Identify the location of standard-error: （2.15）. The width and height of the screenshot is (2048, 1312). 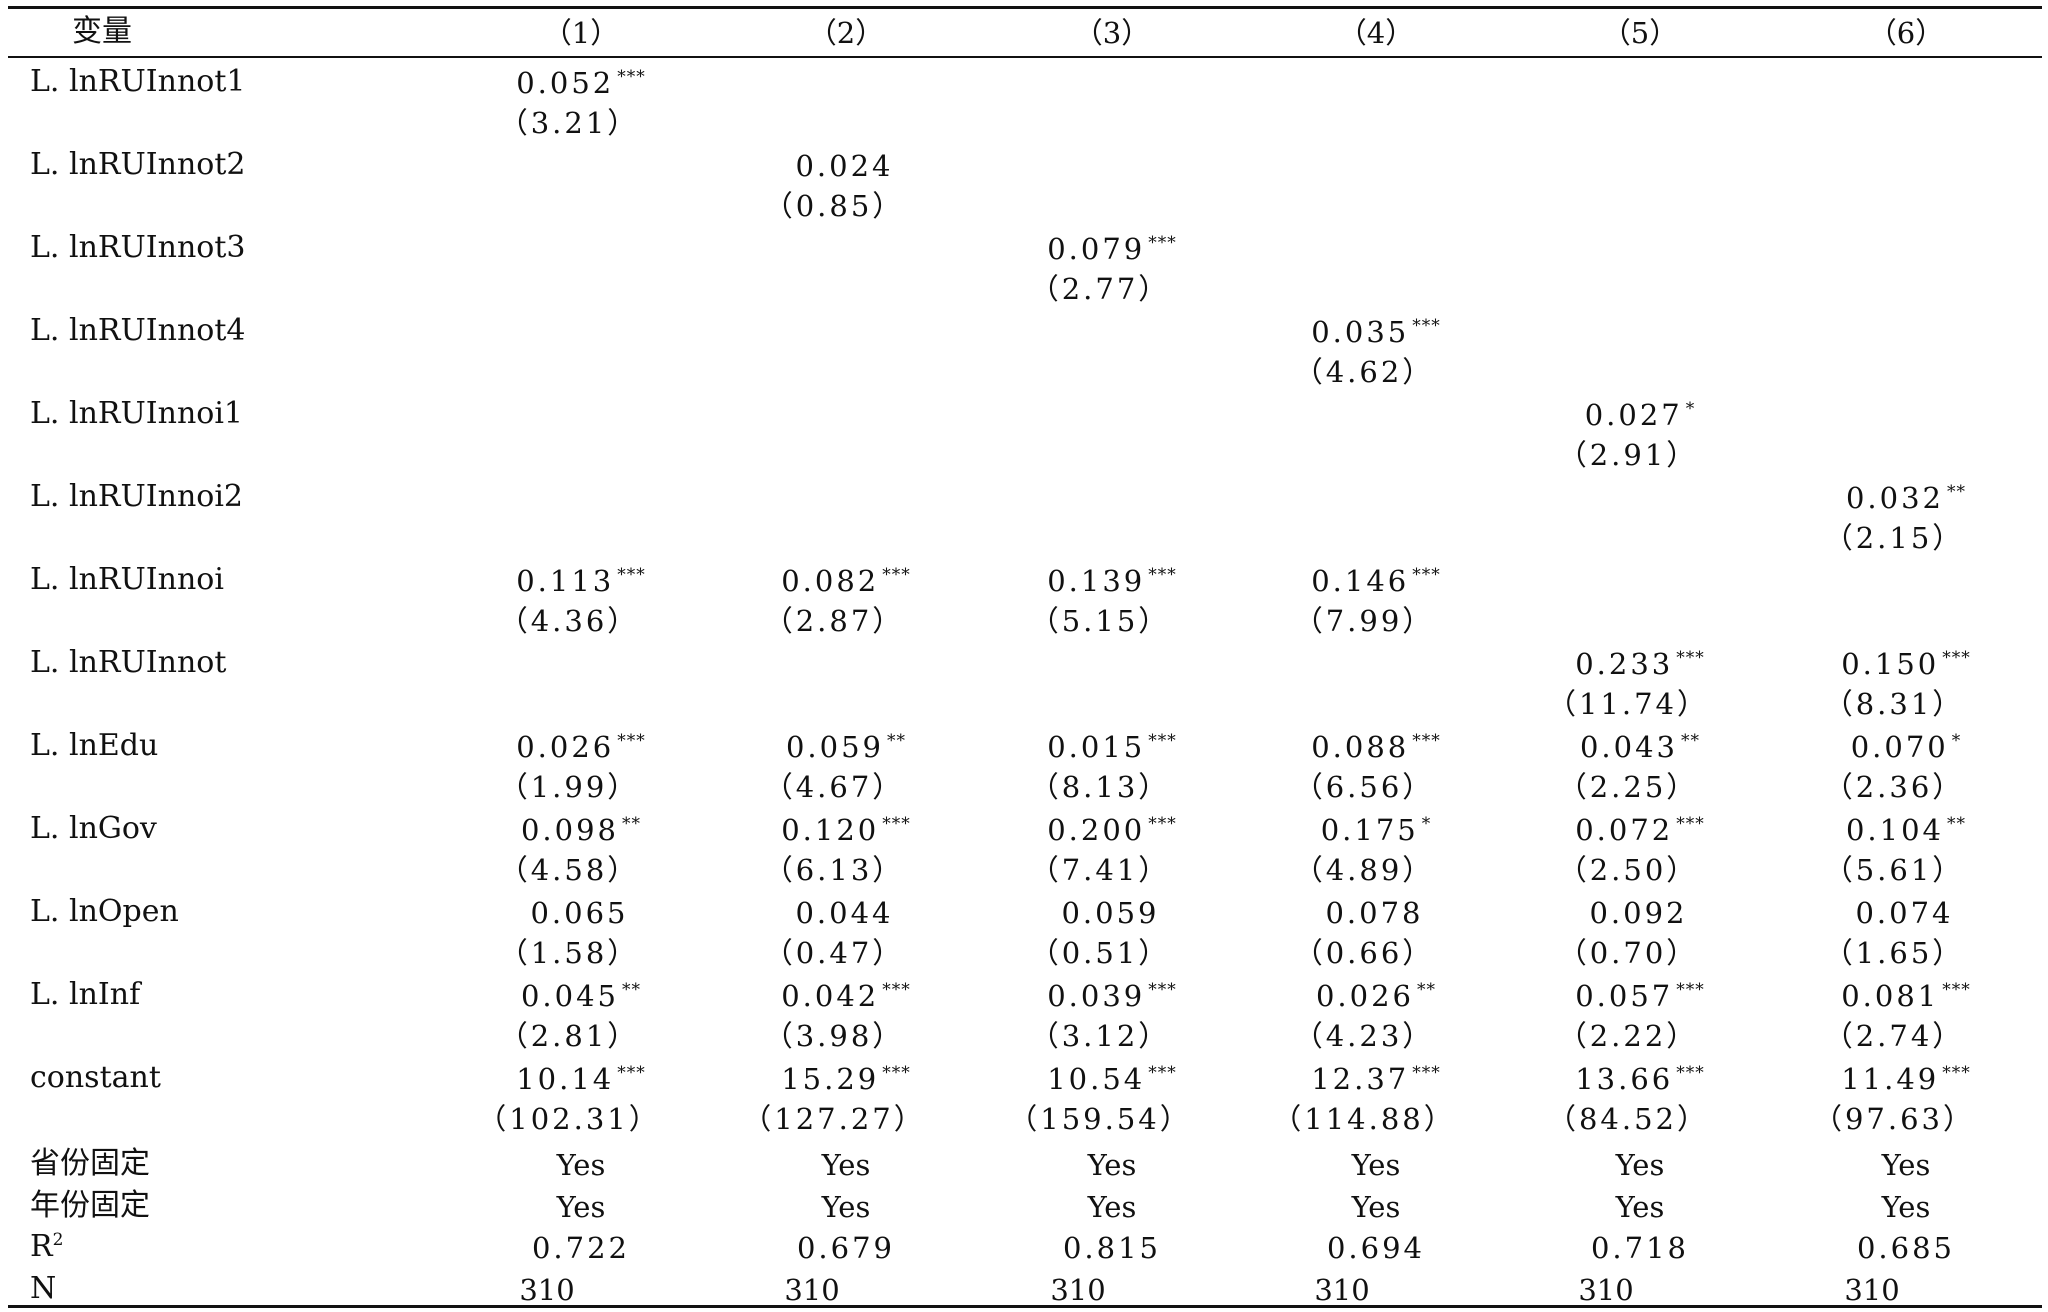
(1894, 538).